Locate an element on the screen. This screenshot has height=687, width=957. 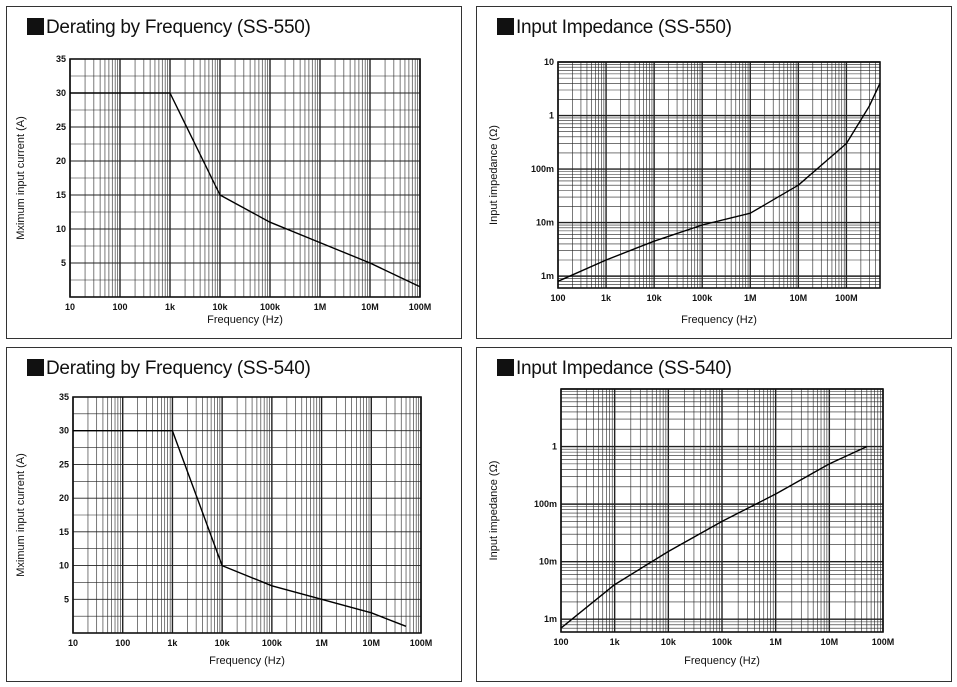
chart-title: Input Impedance (SS-550) is located at coordinates (614, 28).